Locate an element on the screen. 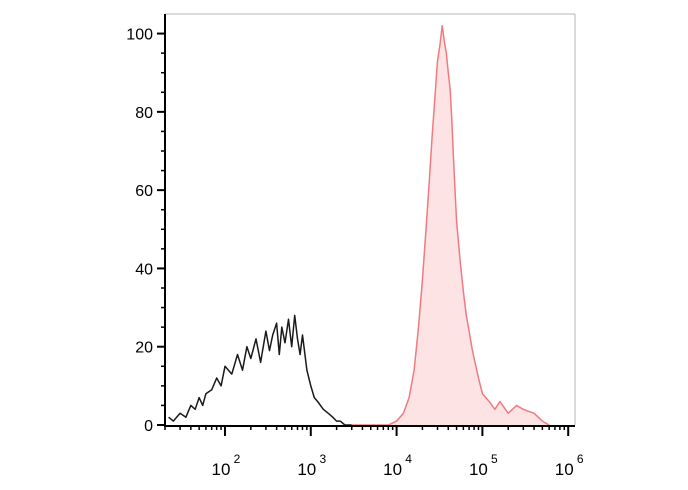 This screenshot has height=490, width=688. y-tick-label: 0 is located at coordinates (148, 426).